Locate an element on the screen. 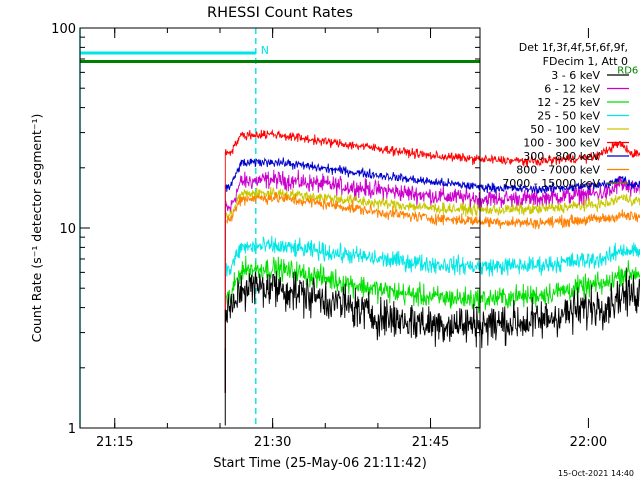  legend-header-line-1: Det 1f,3f,4f,5f,6f,9f, is located at coordinates (573, 47).